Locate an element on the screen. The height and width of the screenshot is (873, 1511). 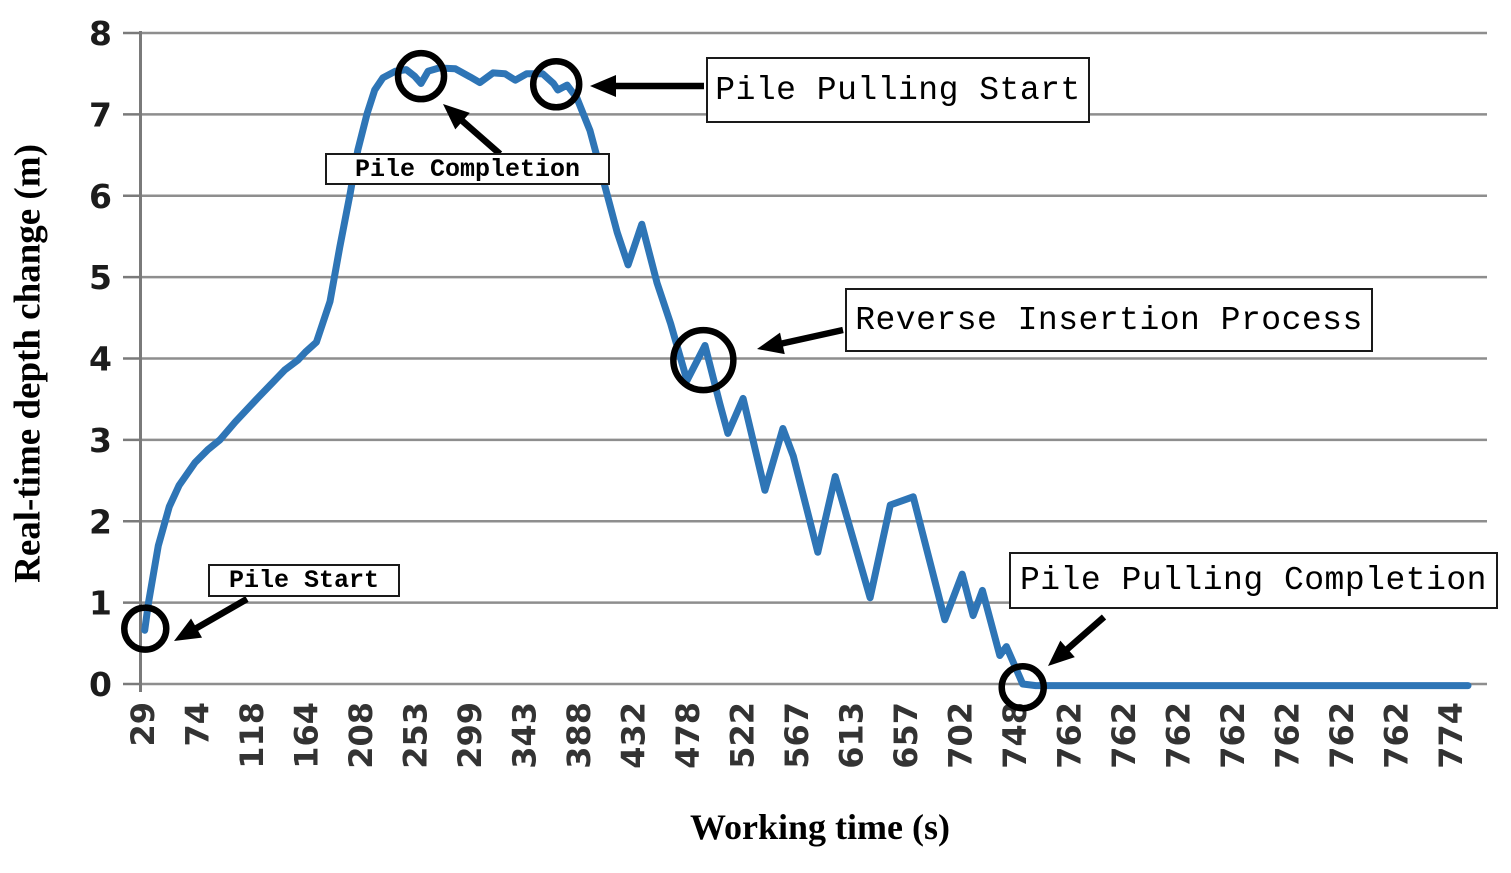
x-tick-label: 208 is located at coordinates (361, 735).